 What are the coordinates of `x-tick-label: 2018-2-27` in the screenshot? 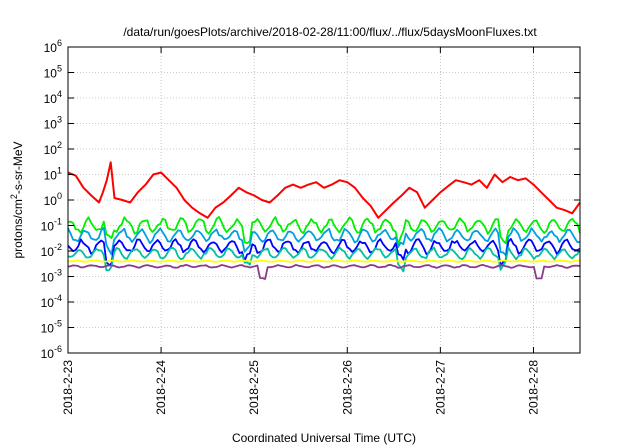 It's located at (440, 387).